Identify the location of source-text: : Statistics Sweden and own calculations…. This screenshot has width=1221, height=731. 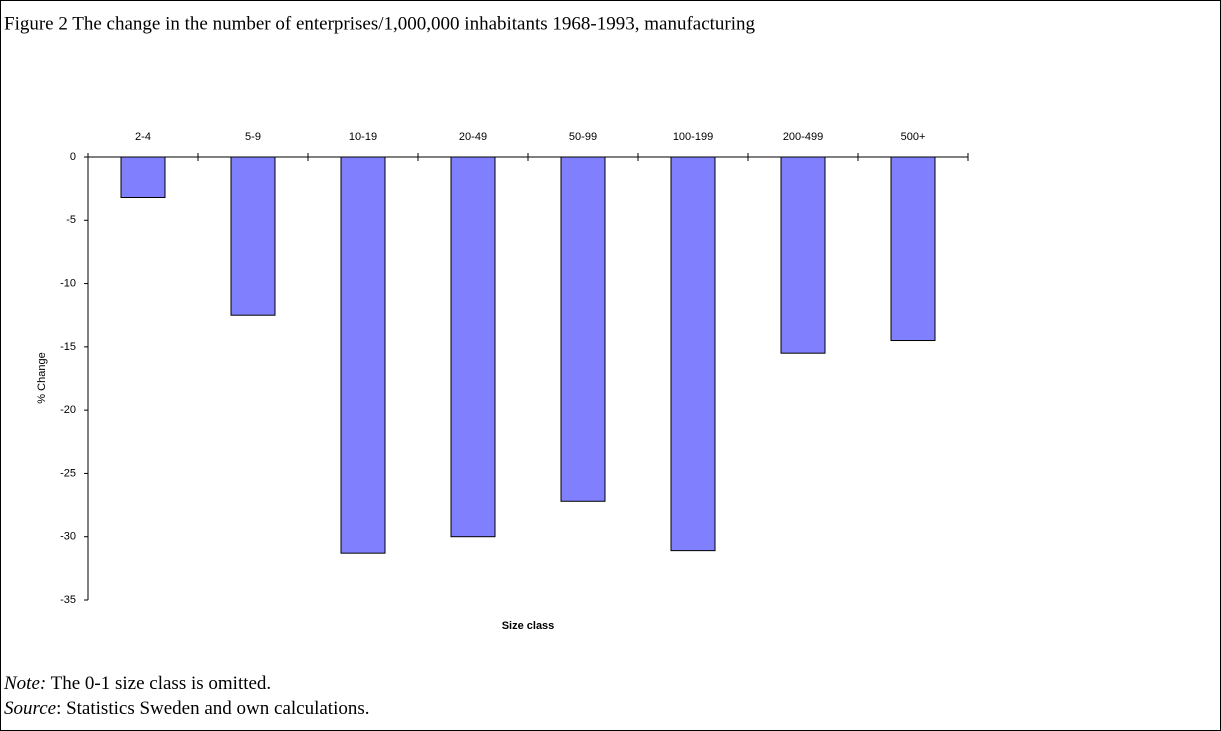
(212, 708).